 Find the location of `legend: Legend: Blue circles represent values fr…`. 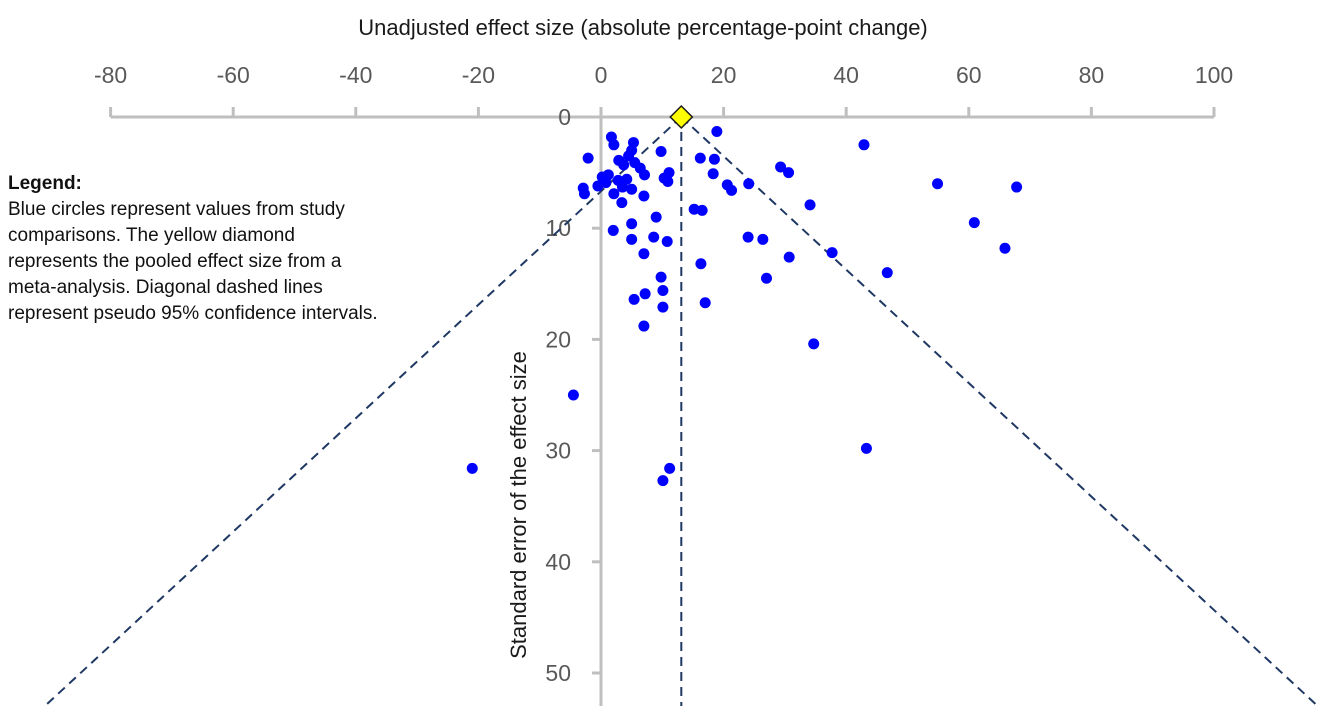

legend: Legend: Blue circles represent values fr… is located at coordinates (194, 249).